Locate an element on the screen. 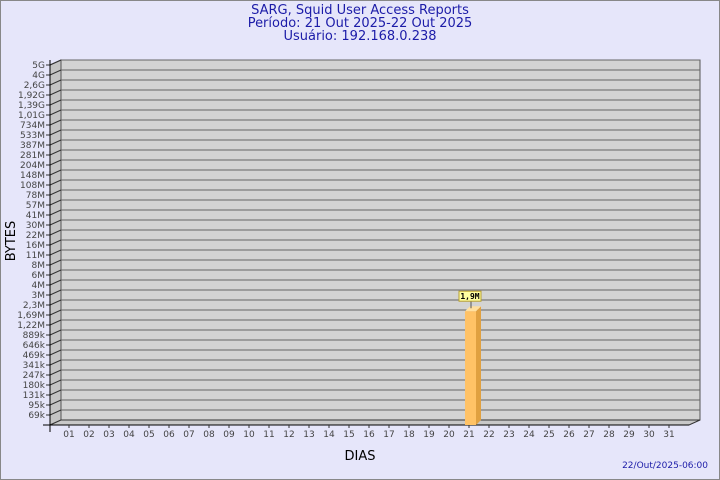  y-tick-label: 4M is located at coordinates (39, 286).